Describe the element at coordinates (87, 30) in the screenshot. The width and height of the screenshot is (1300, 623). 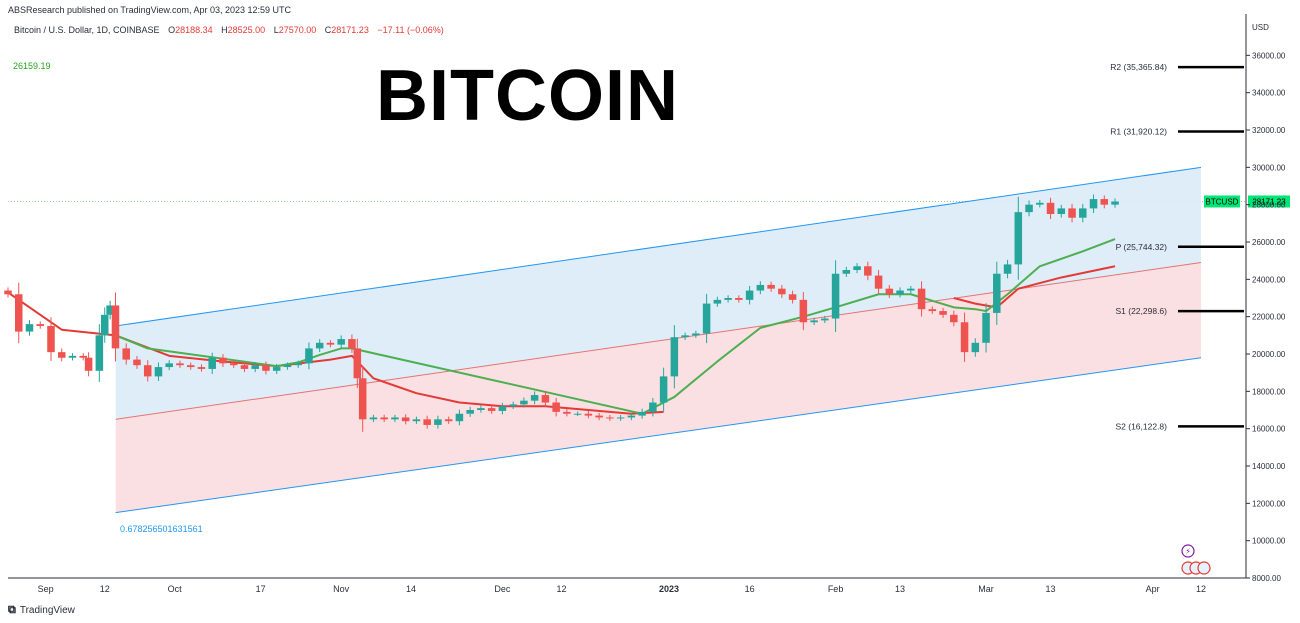
I see `symbol-name: Bitcoin / U.S. Dollar, 1D, COINBASE` at that location.